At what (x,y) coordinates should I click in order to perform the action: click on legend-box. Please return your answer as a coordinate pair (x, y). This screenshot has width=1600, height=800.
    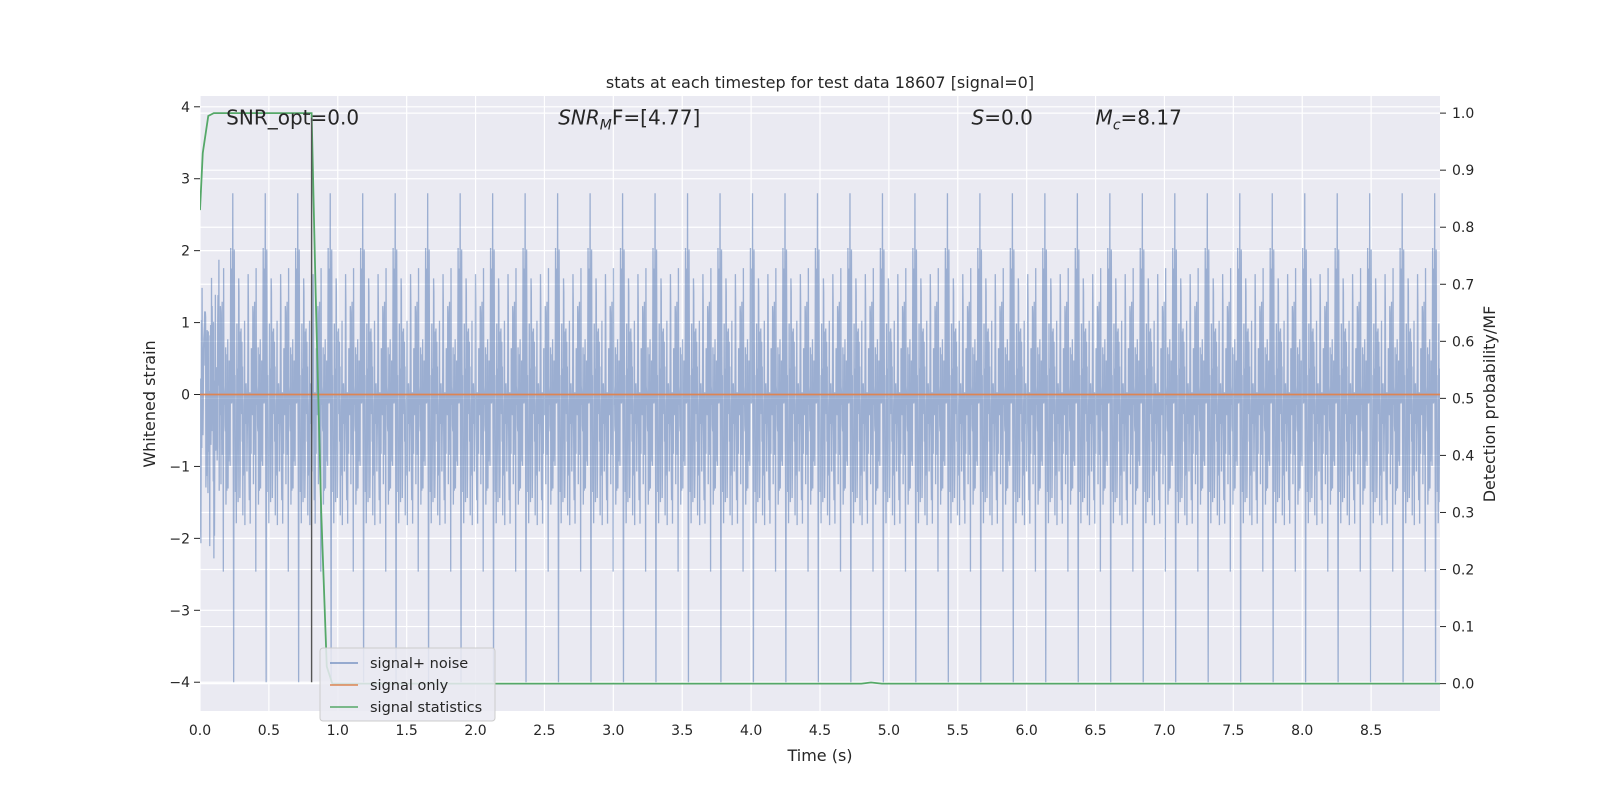
    Looking at the image, I should click on (407, 684).